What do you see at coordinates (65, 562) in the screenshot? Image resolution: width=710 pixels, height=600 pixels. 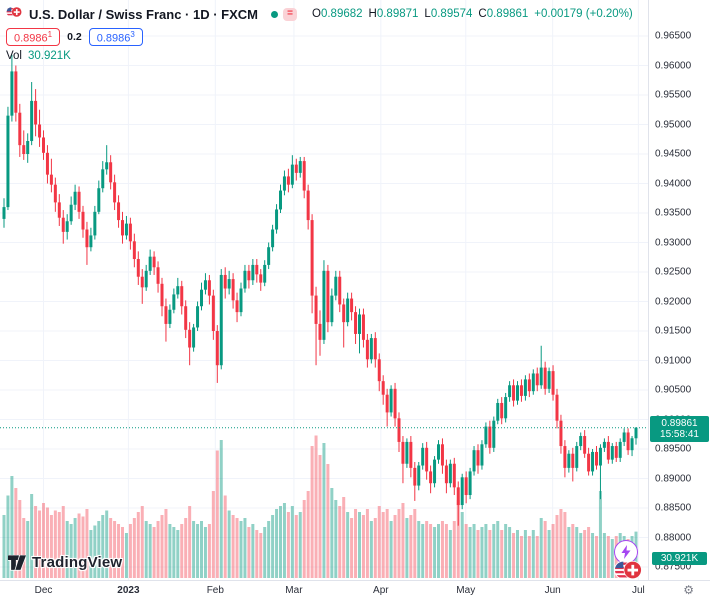 I see `tradingview-logo: TradingView` at bounding box center [65, 562].